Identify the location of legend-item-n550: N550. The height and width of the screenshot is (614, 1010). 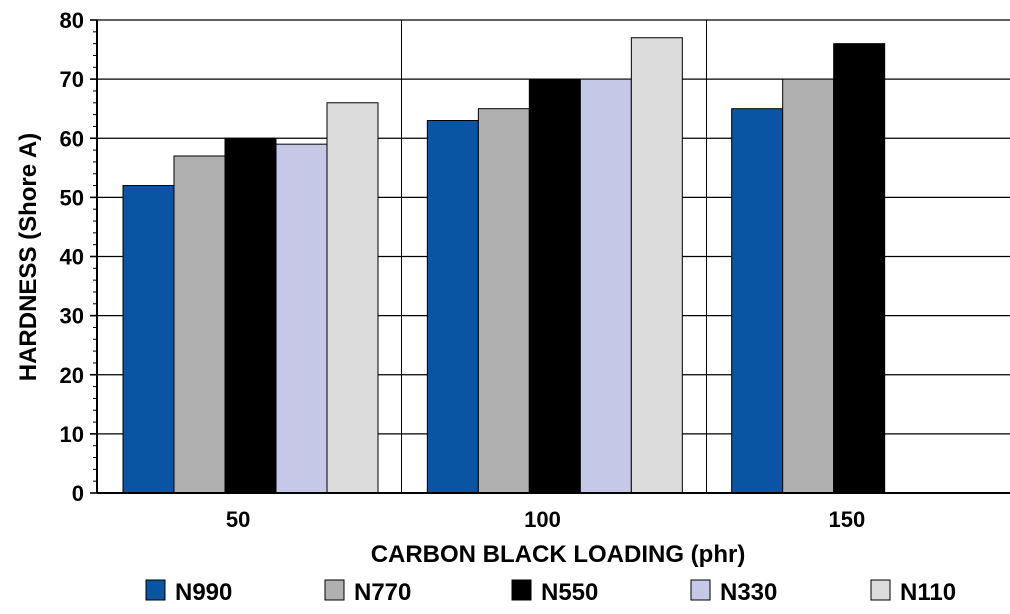
(554, 592).